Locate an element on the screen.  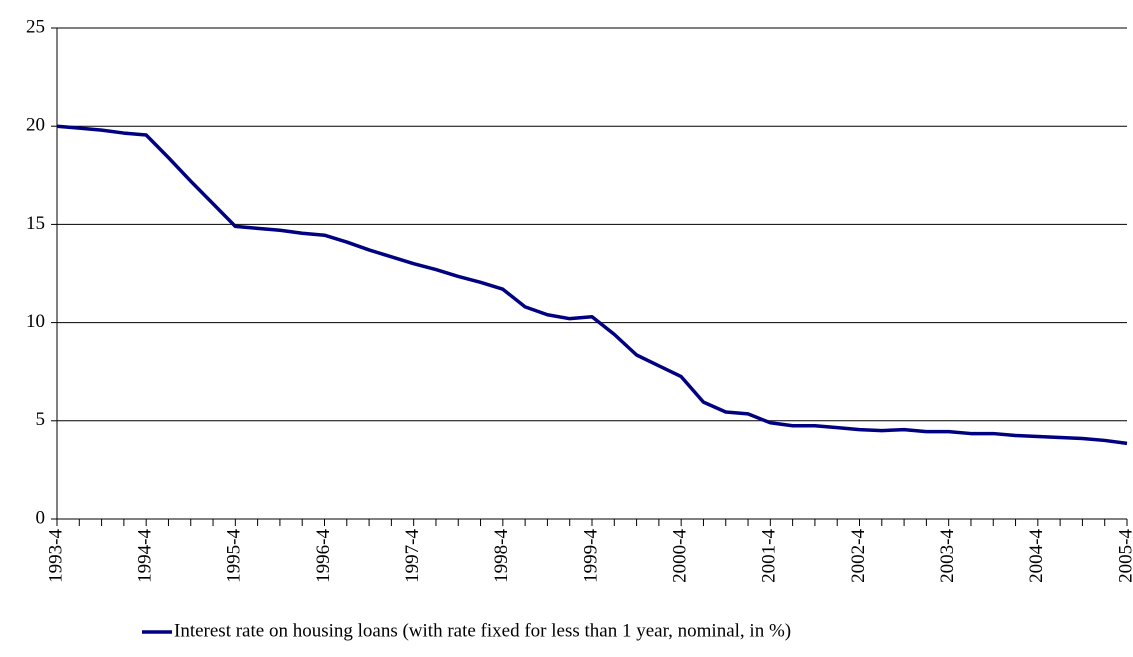
x-tick-label: 1993-4 is located at coordinates (55, 556).